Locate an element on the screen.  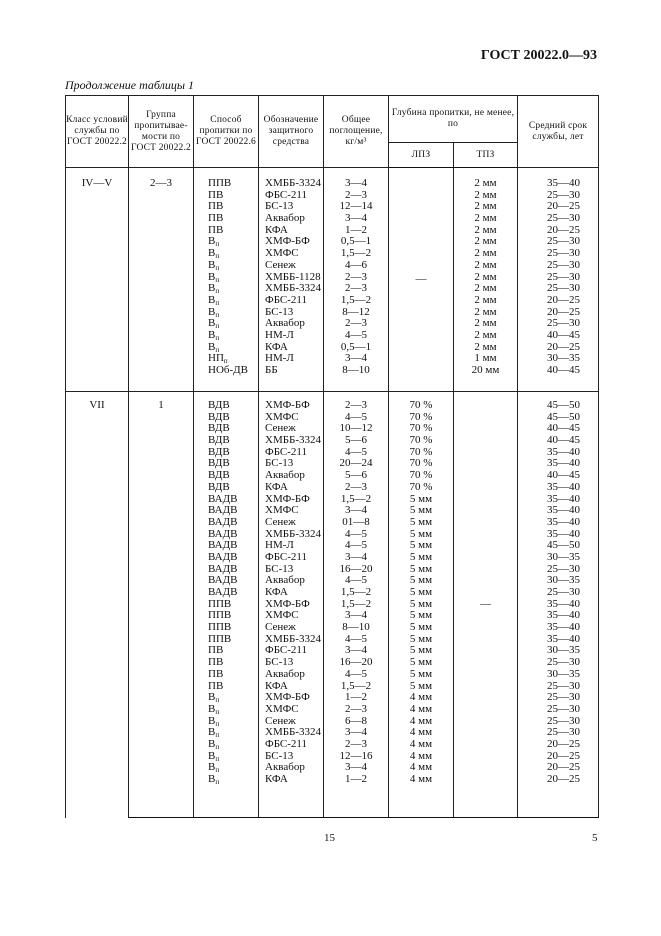
agent-value: КФА is located at coordinates (276, 592).